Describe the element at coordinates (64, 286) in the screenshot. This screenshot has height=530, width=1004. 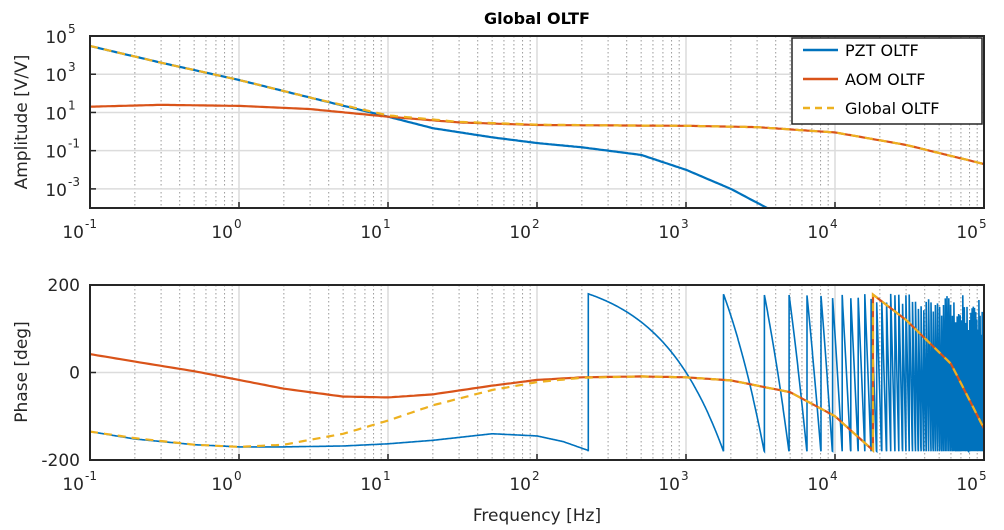
I see `y-tick-label: 200` at that location.